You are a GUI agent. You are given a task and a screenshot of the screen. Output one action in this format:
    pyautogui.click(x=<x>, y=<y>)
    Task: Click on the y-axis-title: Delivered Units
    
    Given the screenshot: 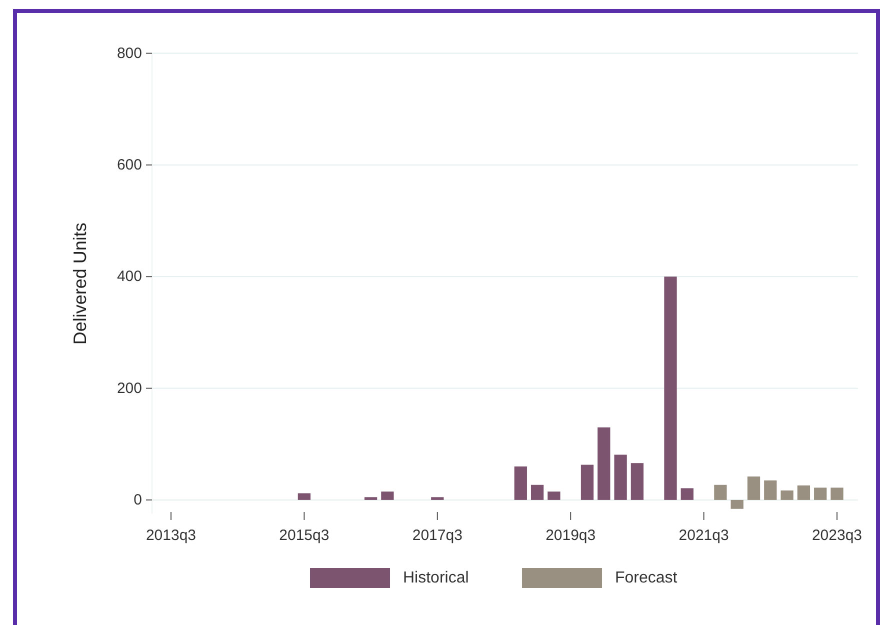 What is the action you would take?
    pyautogui.click(x=80, y=283)
    